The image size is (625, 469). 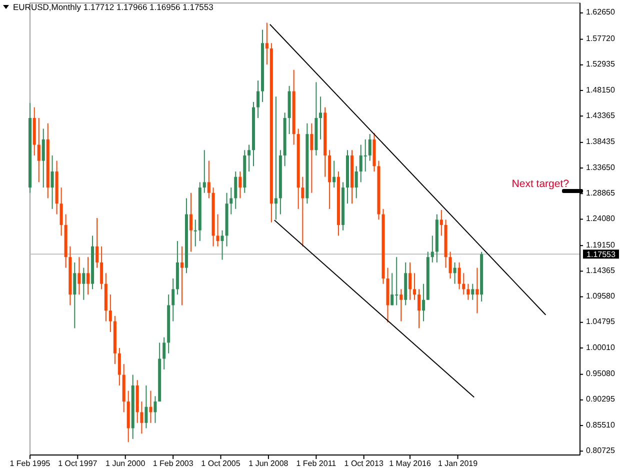 I want to click on x-tick-label: 1 Oct 1997, so click(x=78, y=463).